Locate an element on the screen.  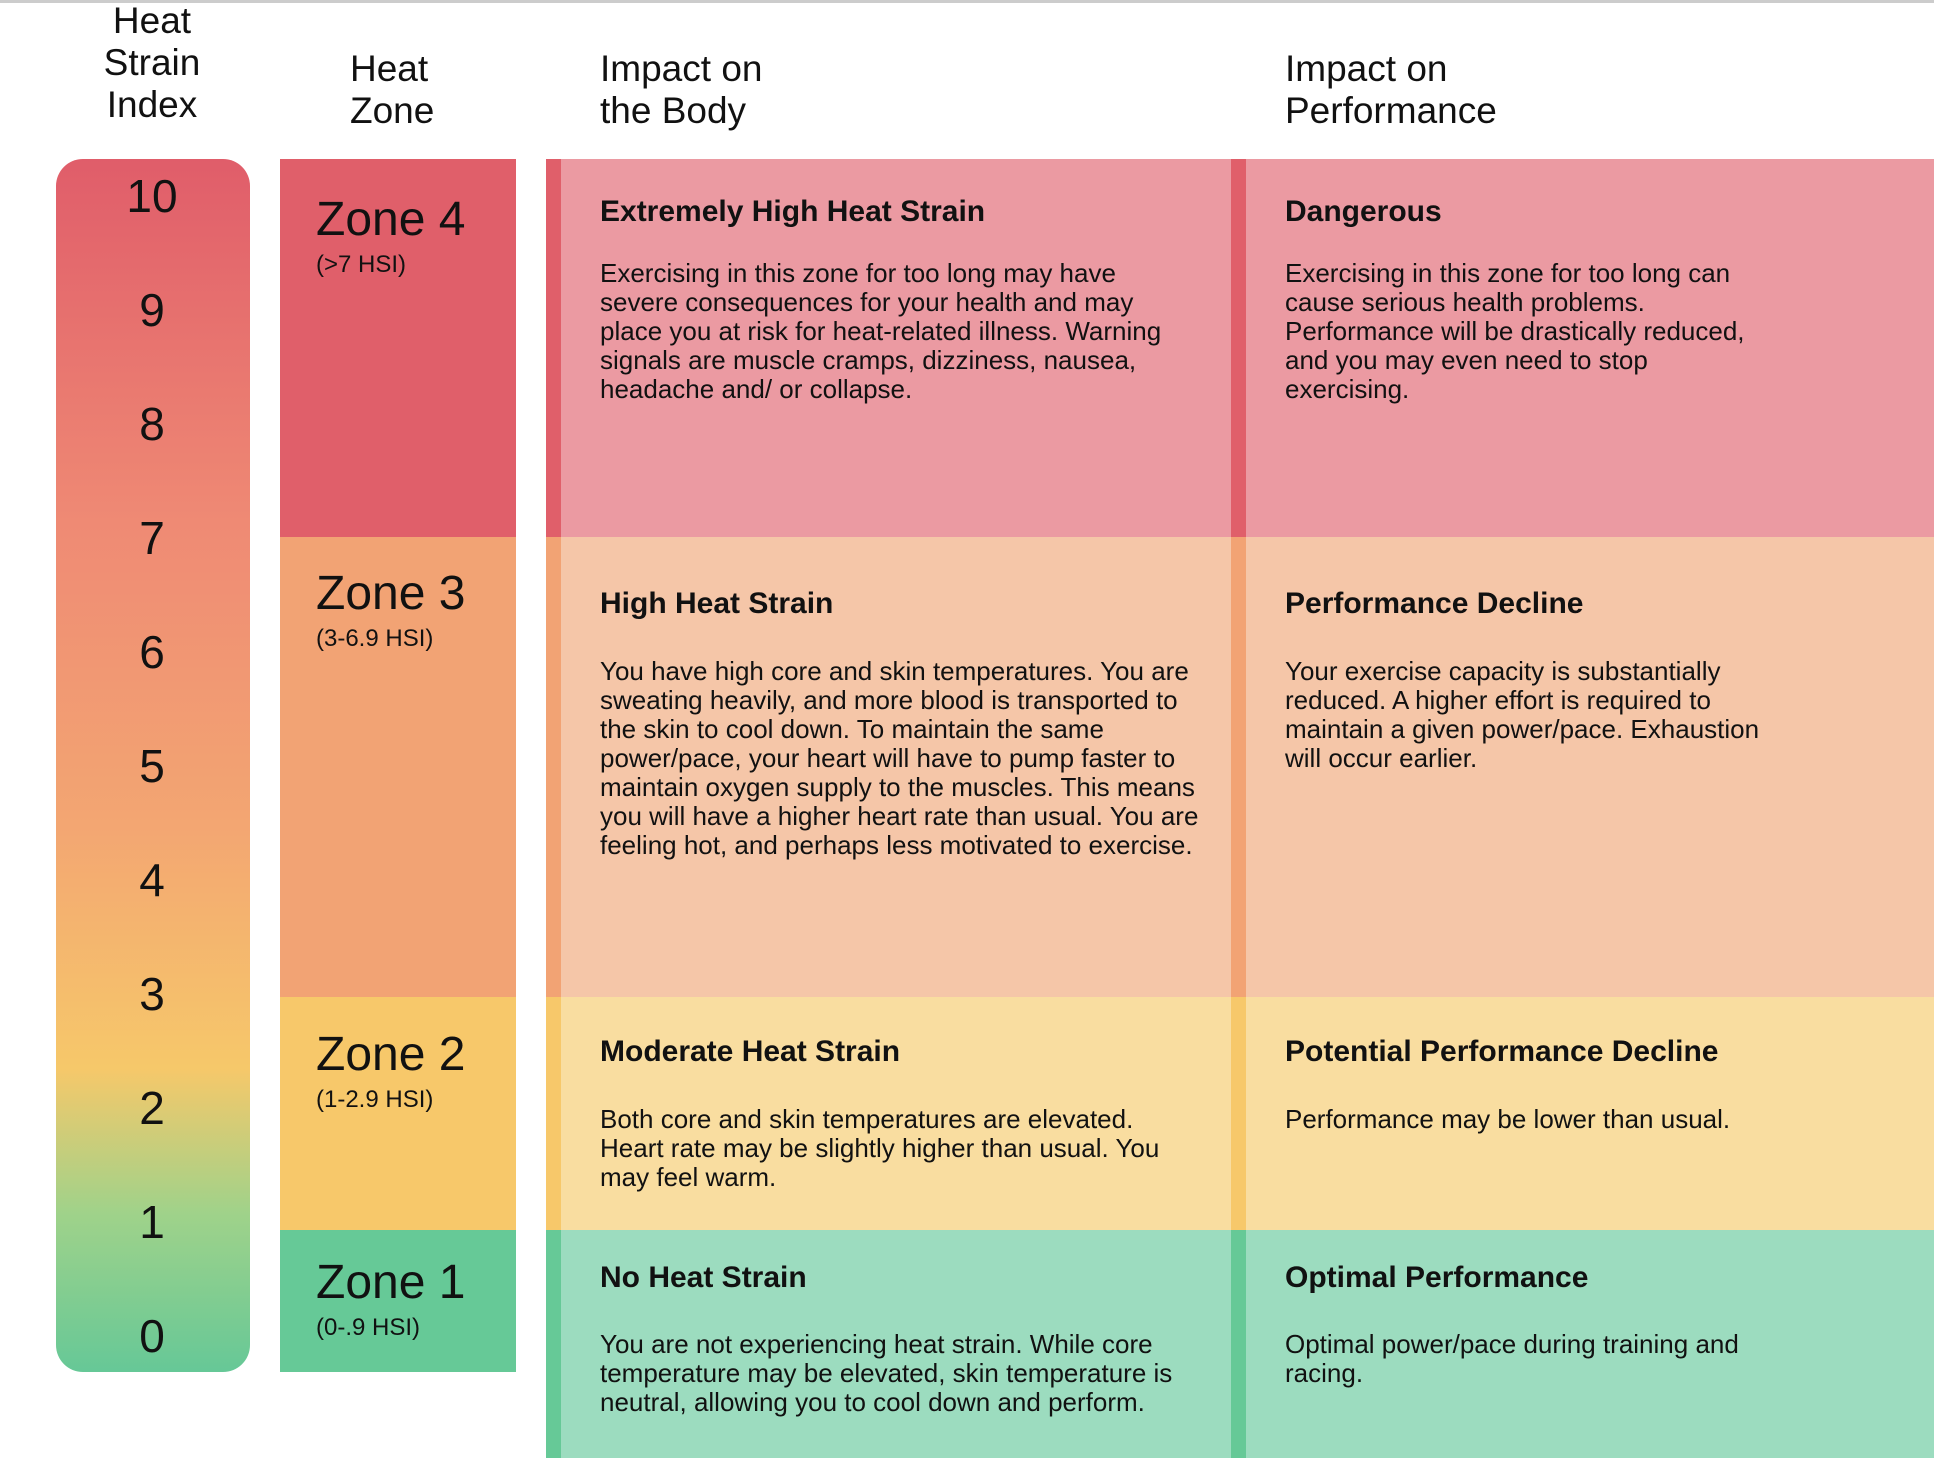
scale-number: 6 is located at coordinates (152, 652).